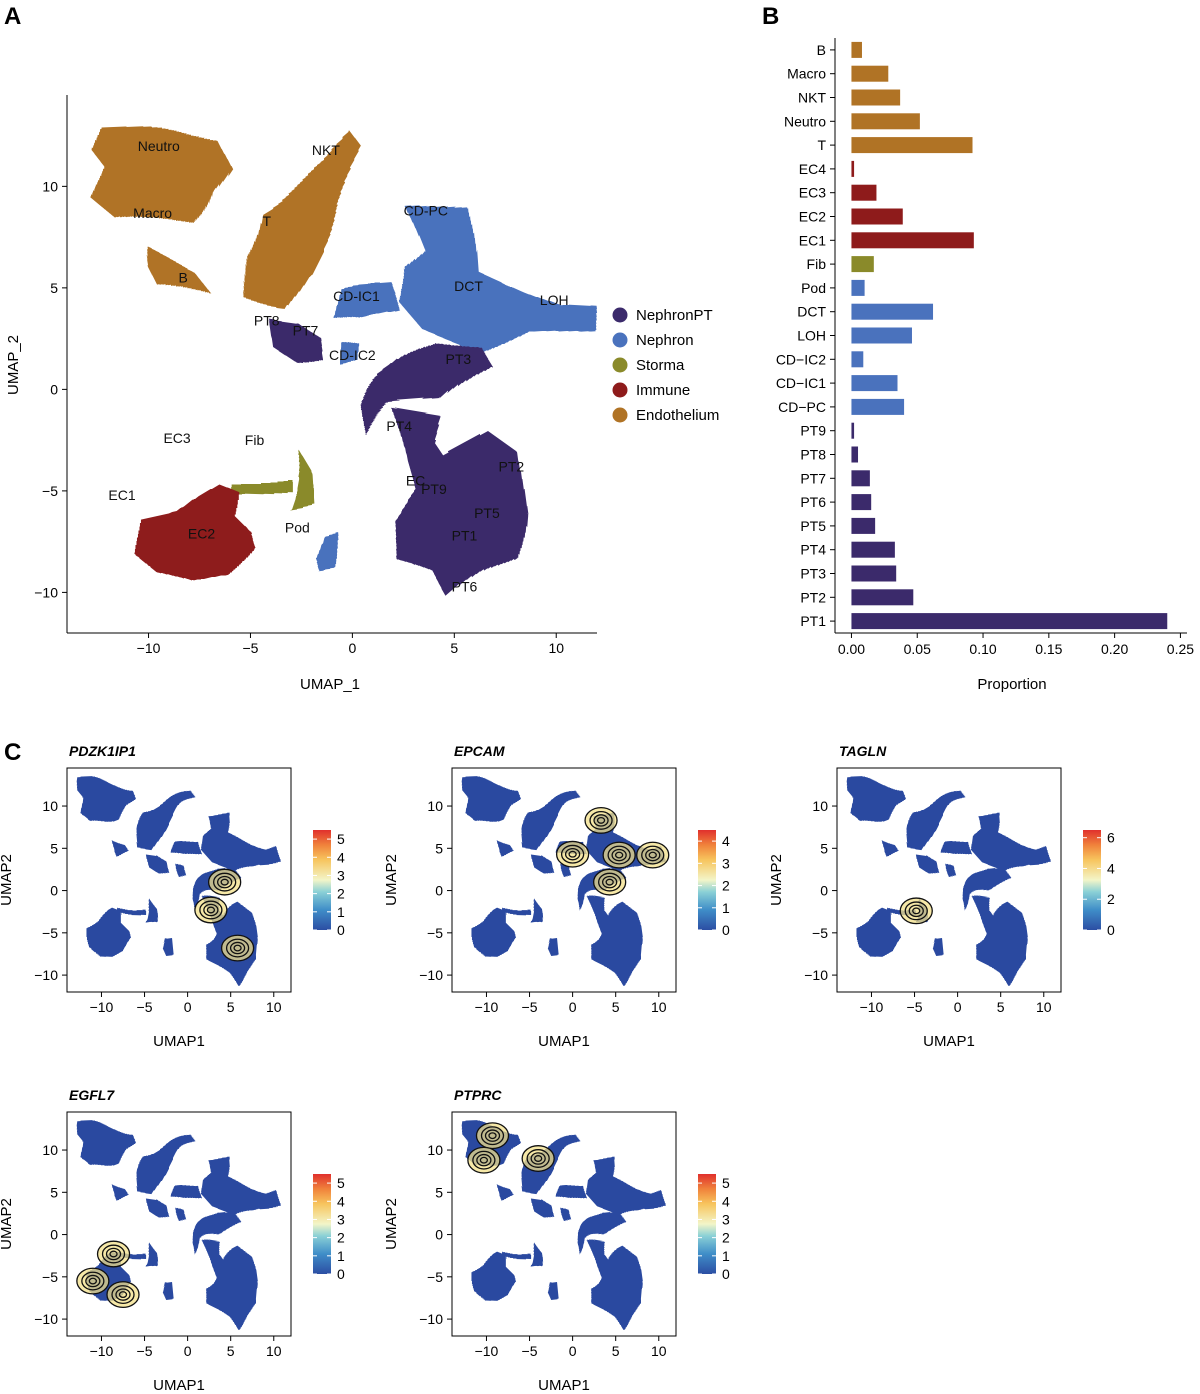 The height and width of the screenshot is (1394, 1200). What do you see at coordinates (465, 586) in the screenshot?
I see `cluster-label-pt6: PT6` at bounding box center [465, 586].